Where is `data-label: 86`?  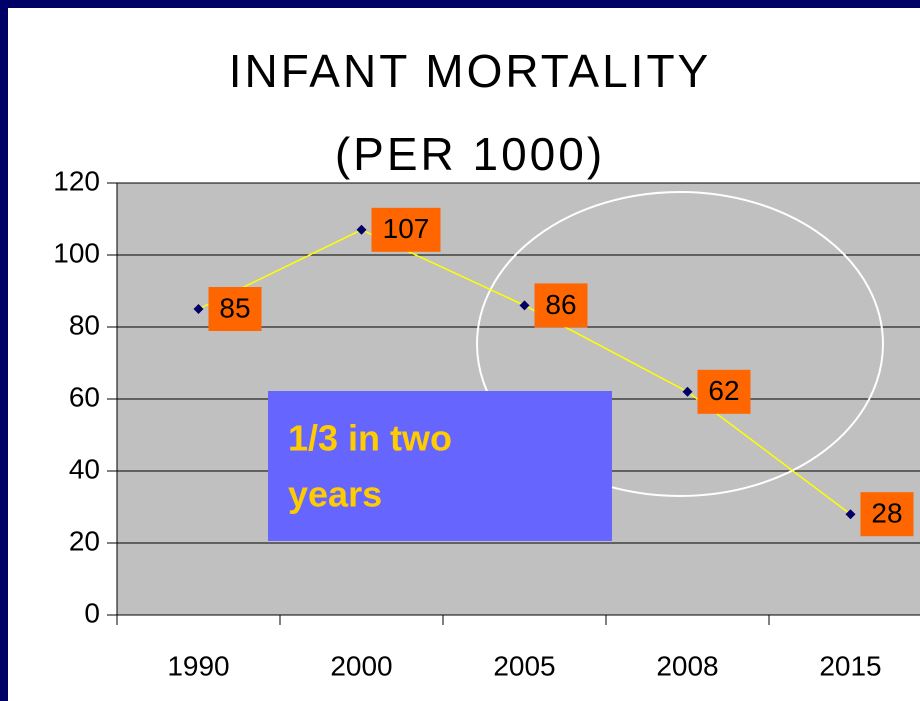
data-label: 86 is located at coordinates (560, 304).